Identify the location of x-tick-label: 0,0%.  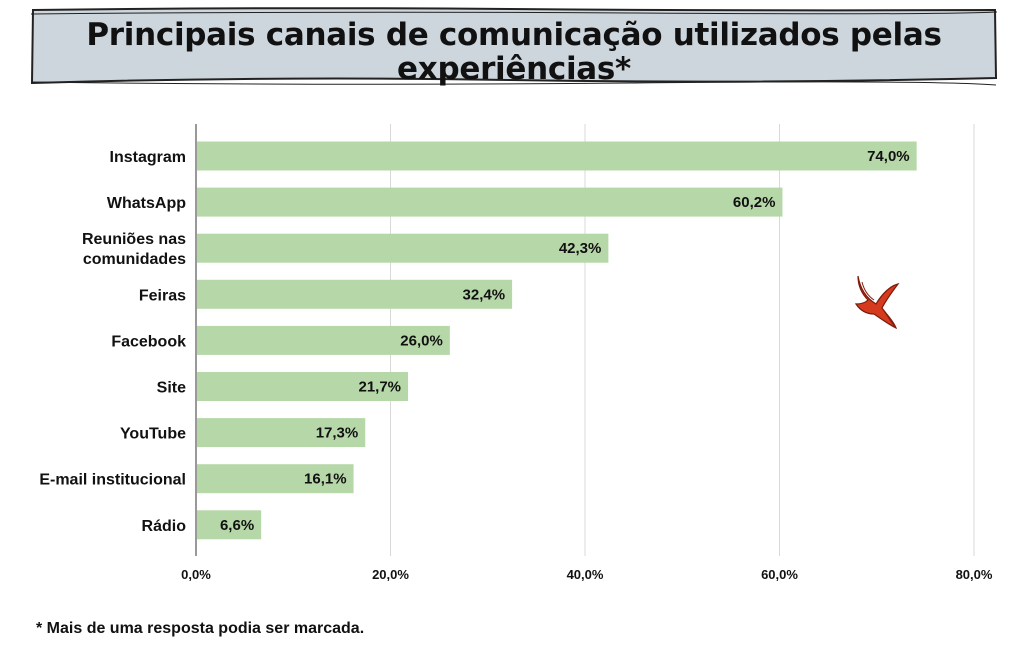
(196, 574).